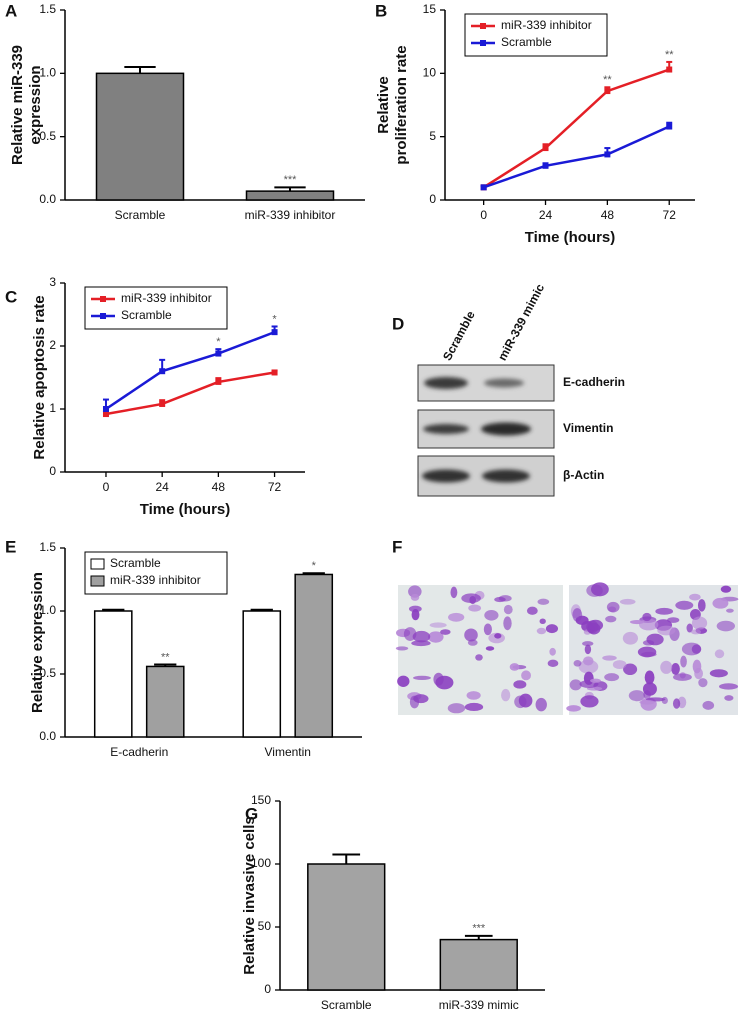  I want to click on y-tick-label: 0.5, so click(47, 673).